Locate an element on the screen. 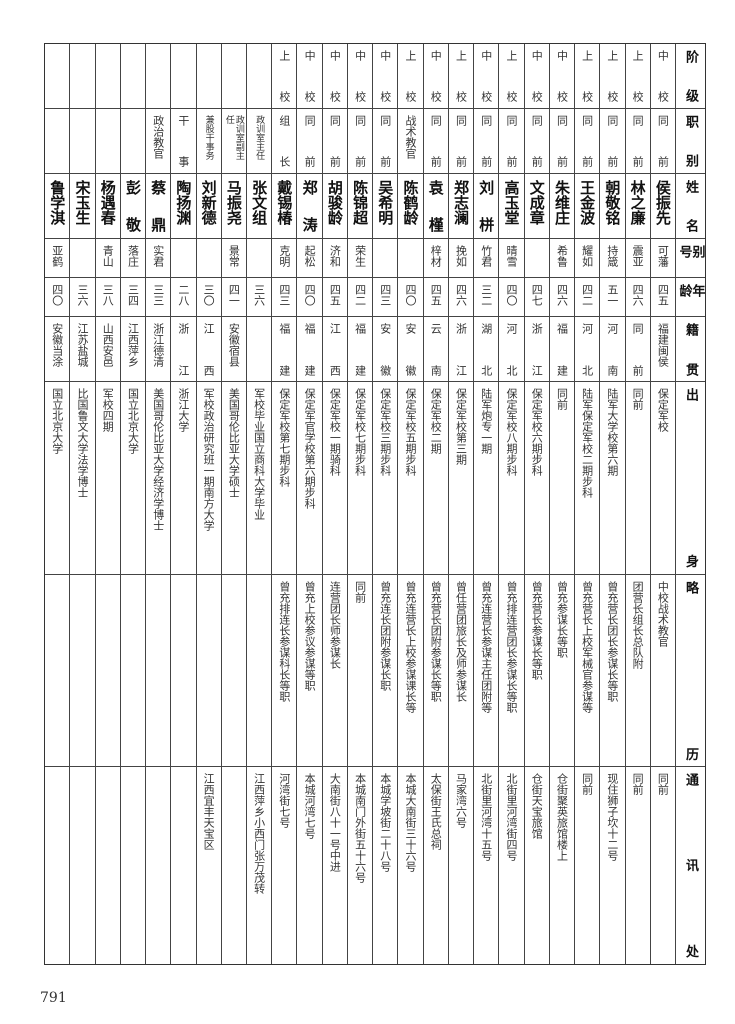  alias-cell-text: 亚鹤 is located at coordinates (57, 255).